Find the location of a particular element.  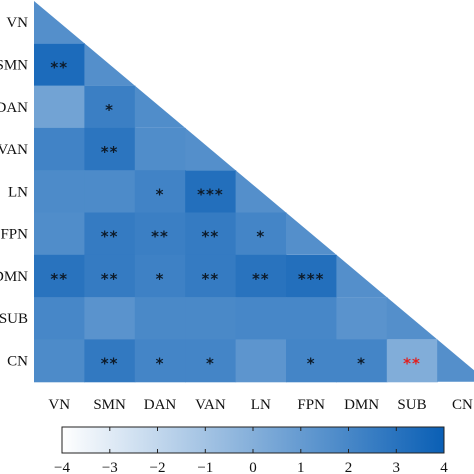

diagonal-cell-van is located at coordinates (210, 149).